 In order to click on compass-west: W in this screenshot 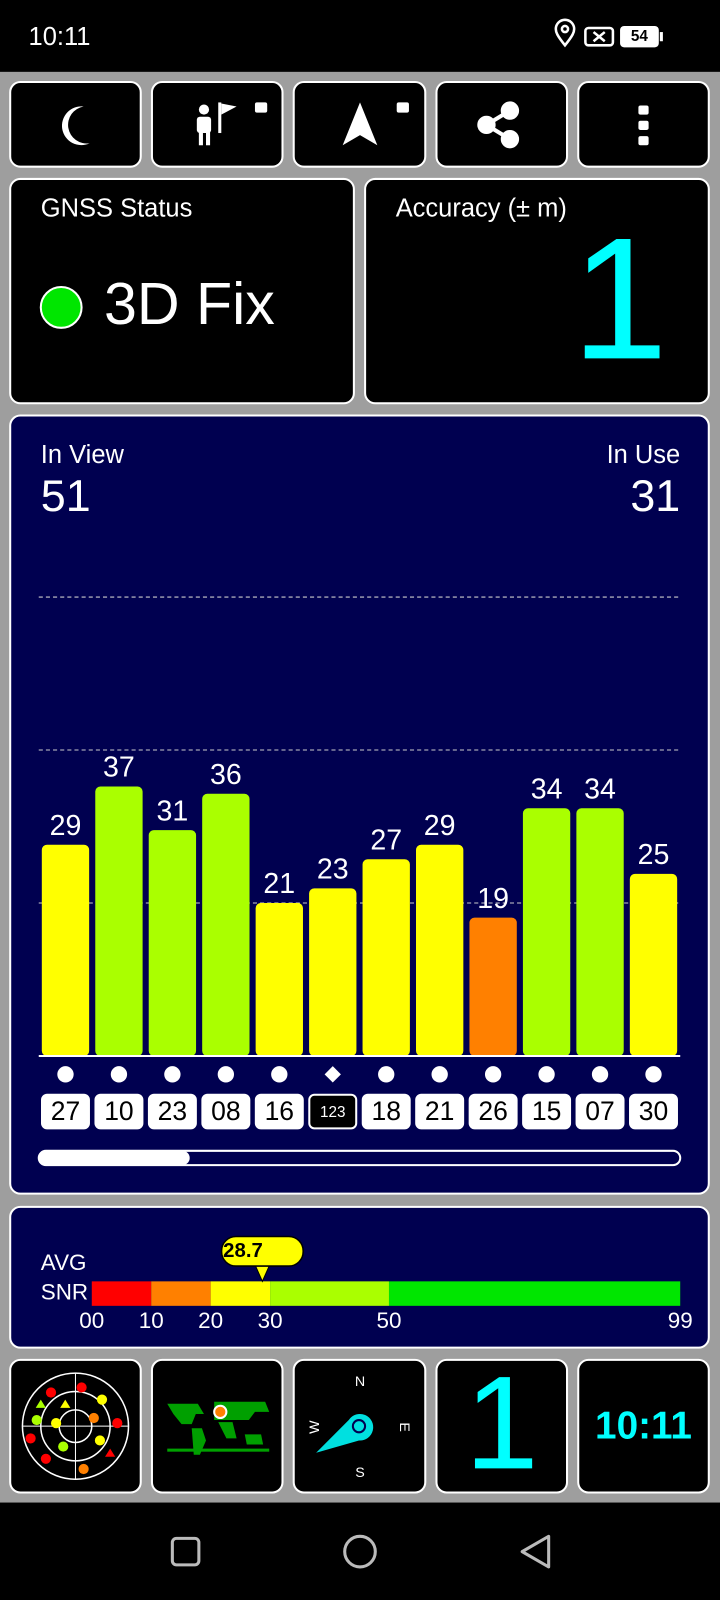, I will do `click(315, 1427)`.